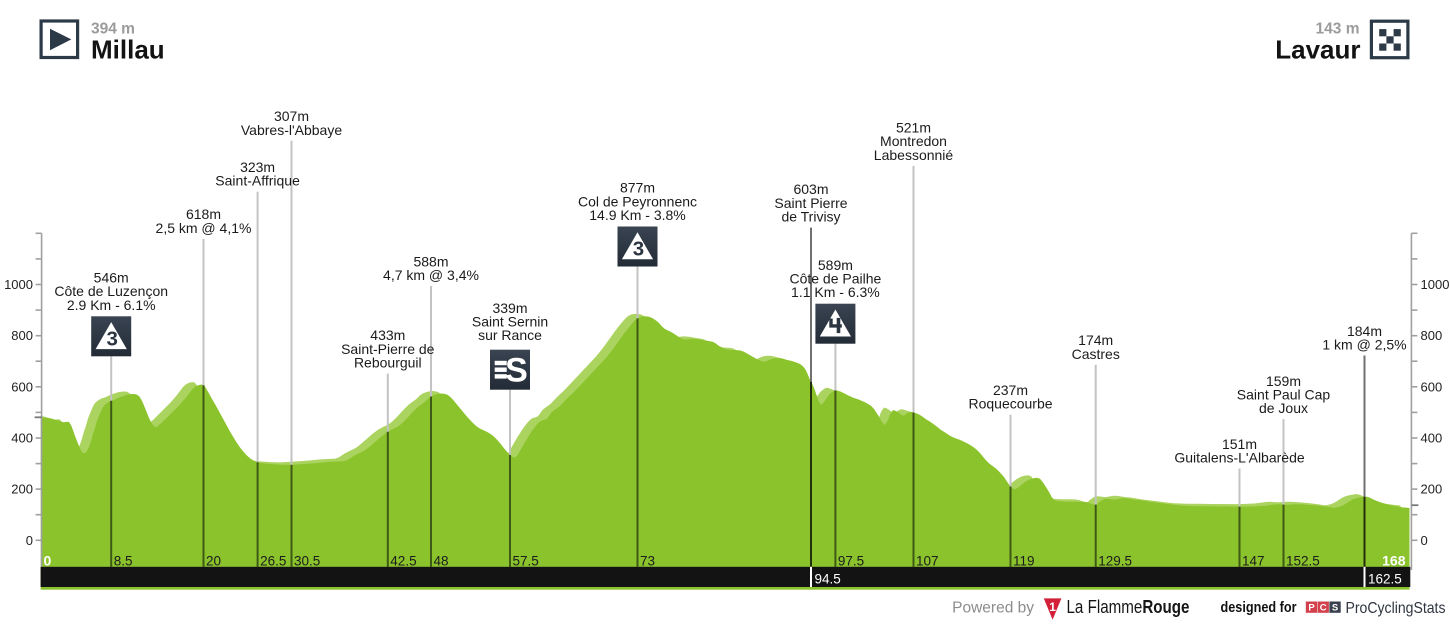 This screenshot has height=630, width=1450. I want to click on svg-text: La FlammeRouge, so click(1128, 606).